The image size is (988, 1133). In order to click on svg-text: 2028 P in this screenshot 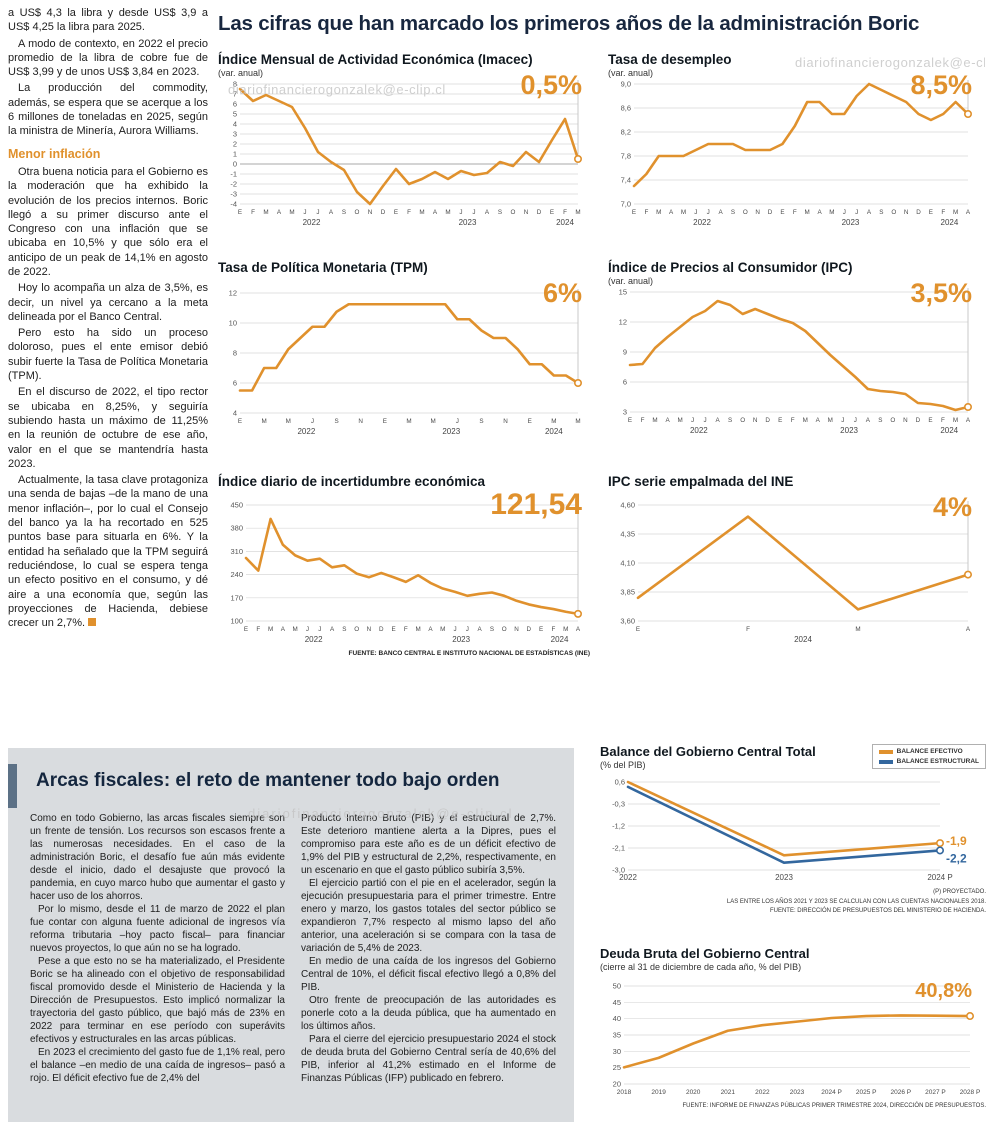, I will do `click(970, 1092)`.